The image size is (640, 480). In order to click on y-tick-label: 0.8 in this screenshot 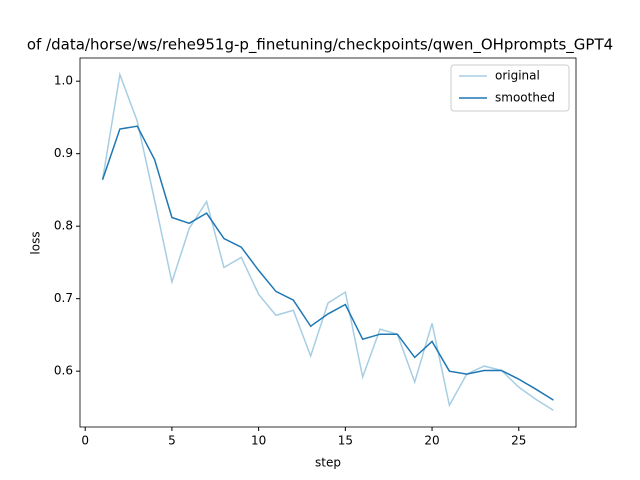, I will do `click(63, 226)`.